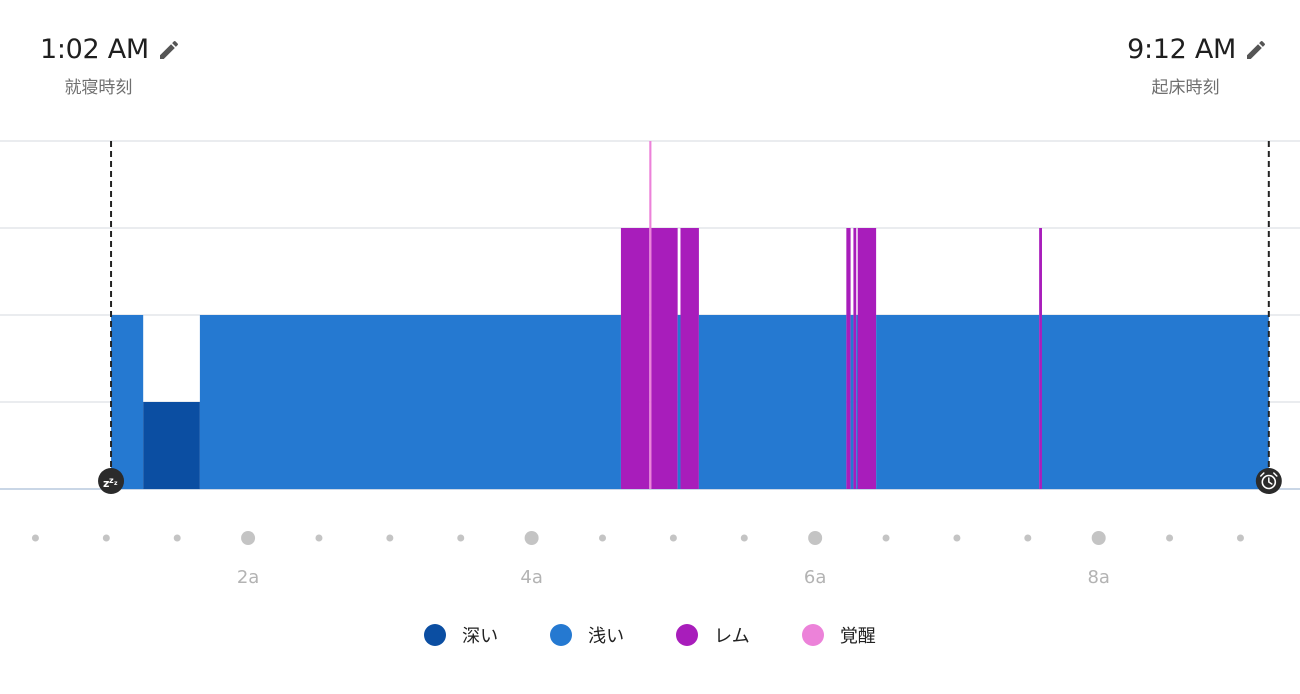 The width and height of the screenshot is (1300, 694). Describe the element at coordinates (812, 635) in the screenshot. I see `legend-swatch-awake` at that location.